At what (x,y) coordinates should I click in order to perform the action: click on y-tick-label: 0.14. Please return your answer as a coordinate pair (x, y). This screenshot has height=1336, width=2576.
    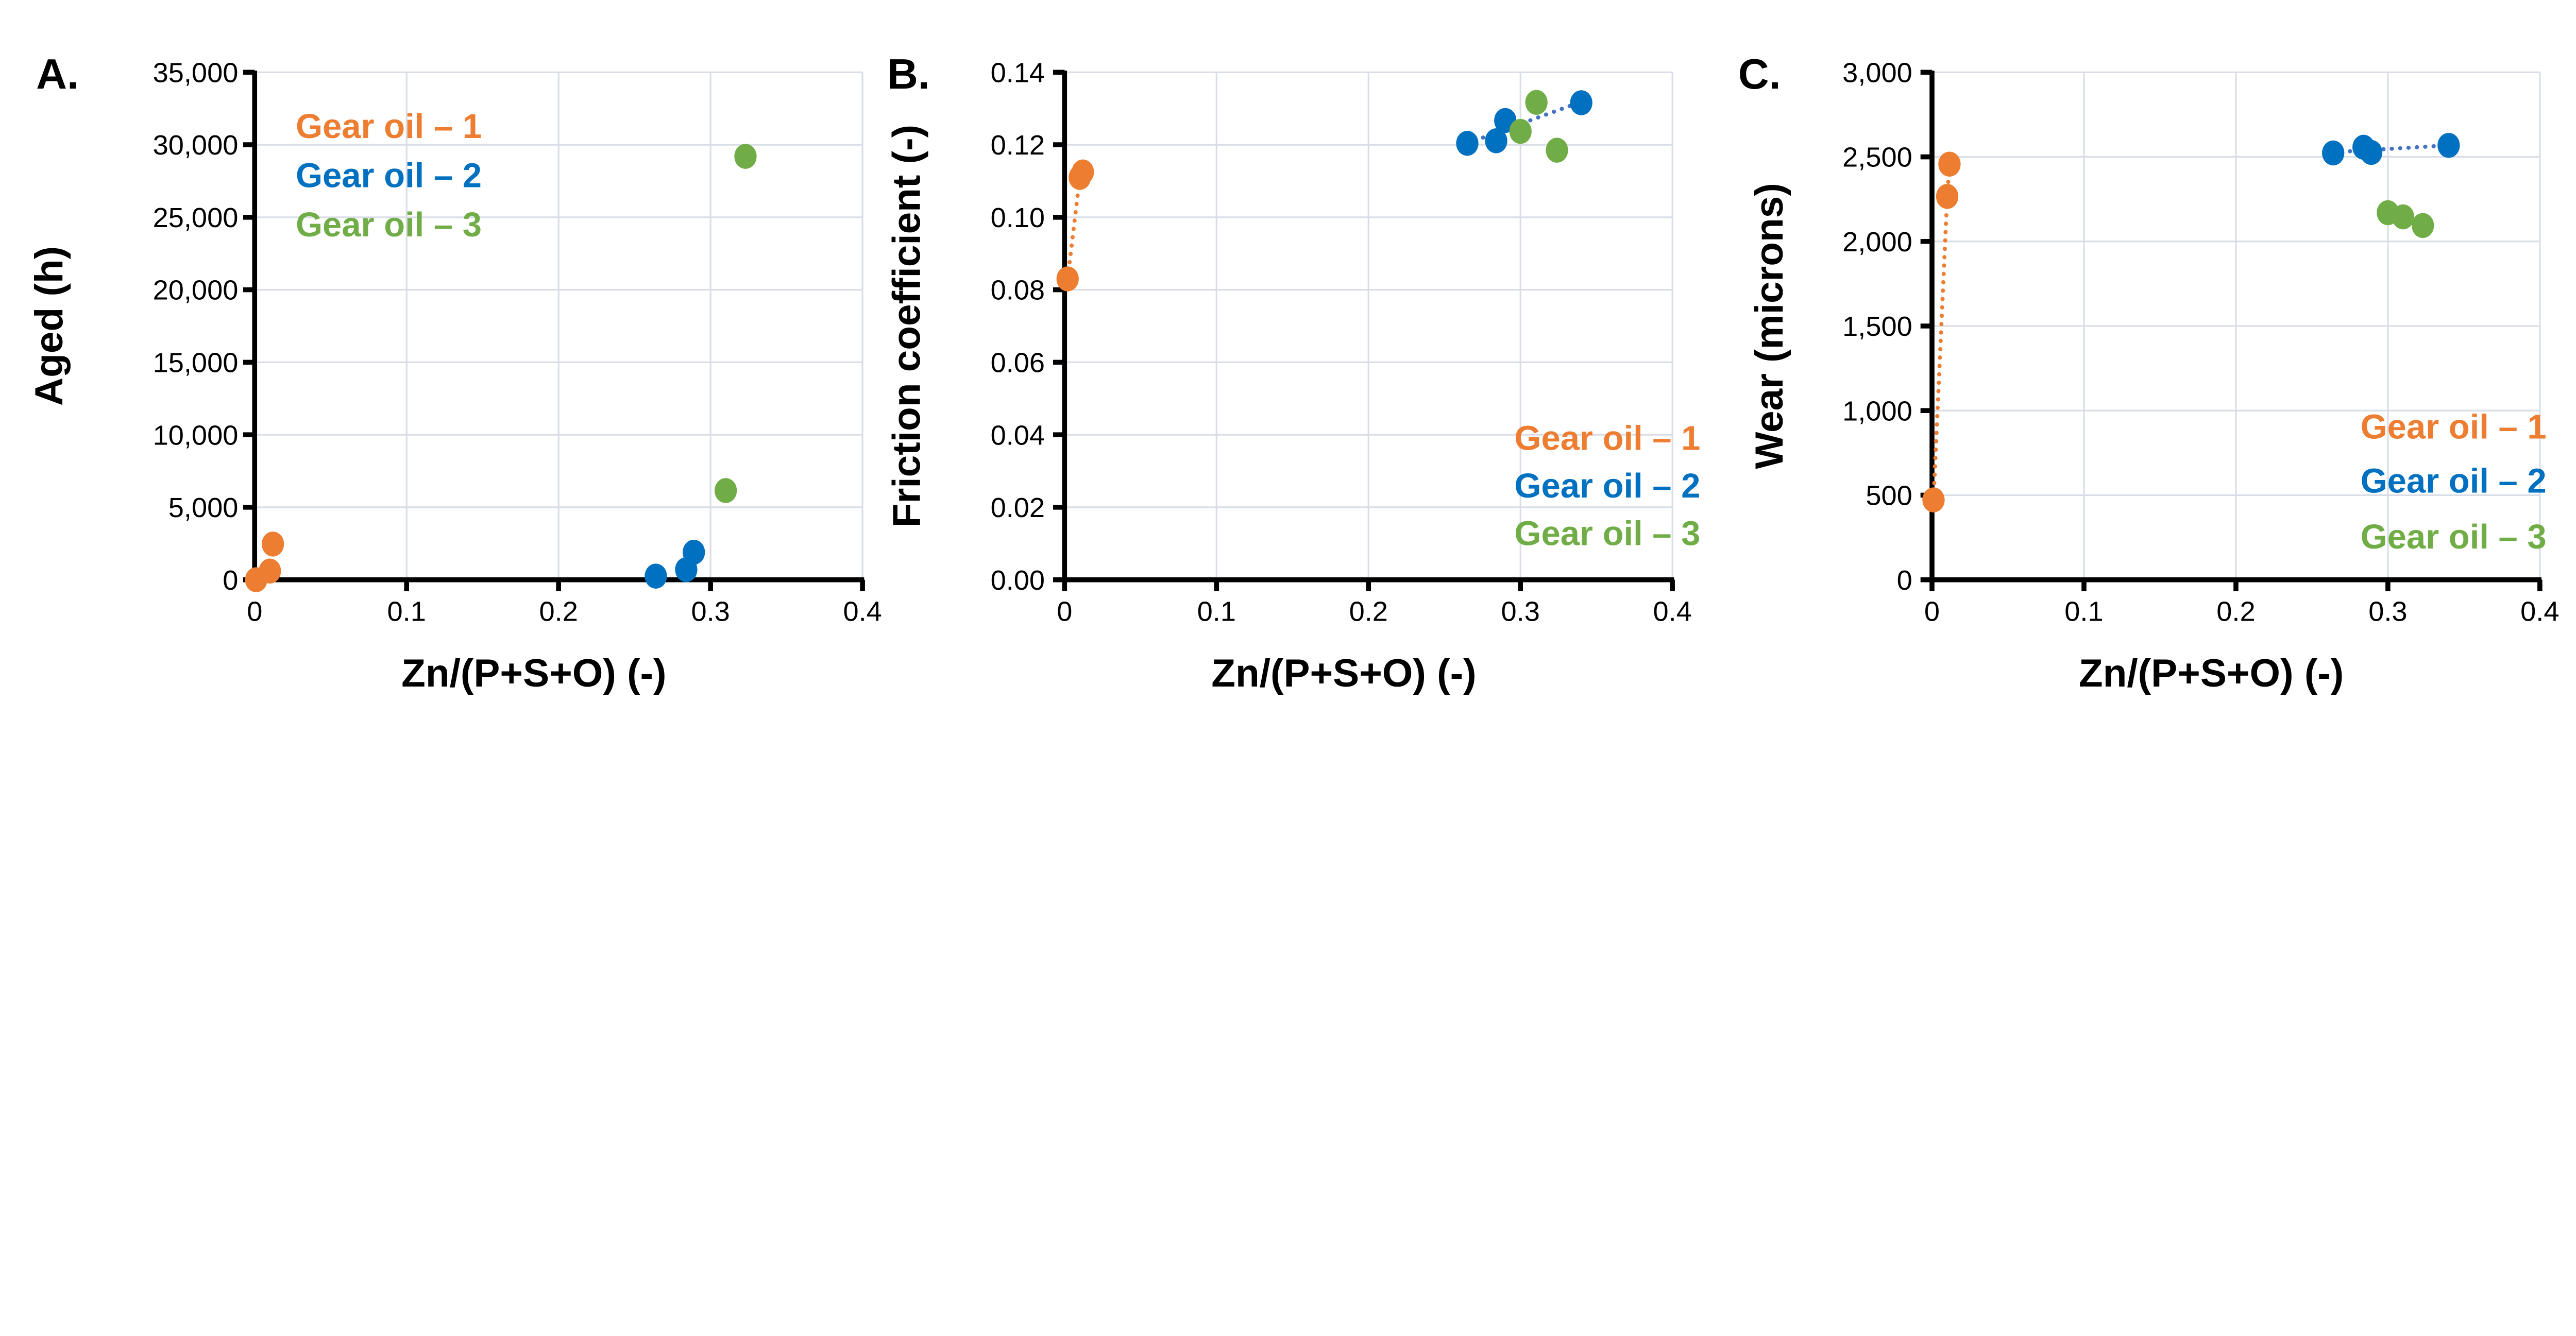
    Looking at the image, I should click on (1018, 72).